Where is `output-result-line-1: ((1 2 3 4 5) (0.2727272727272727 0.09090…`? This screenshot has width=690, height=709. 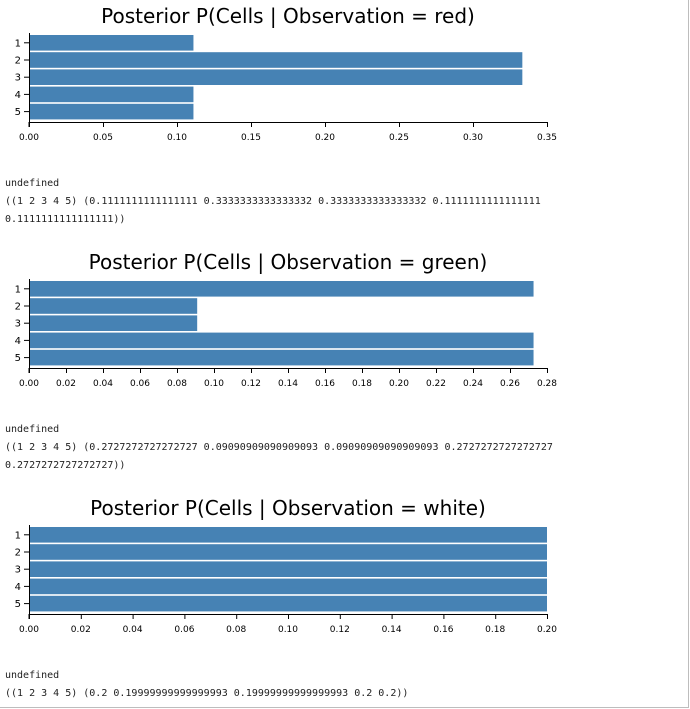 output-result-line-1: ((1 2 3 4 5) (0.2727272727272727 0.09090… is located at coordinates (279, 447).